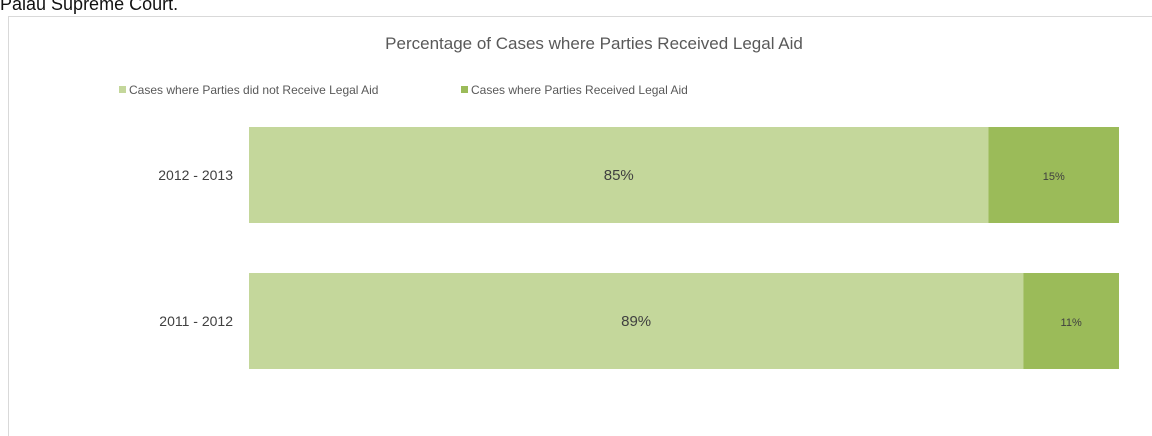  What do you see at coordinates (195, 175) in the screenshot?
I see `y-axis-tick-label-1: 2012 - 2013` at bounding box center [195, 175].